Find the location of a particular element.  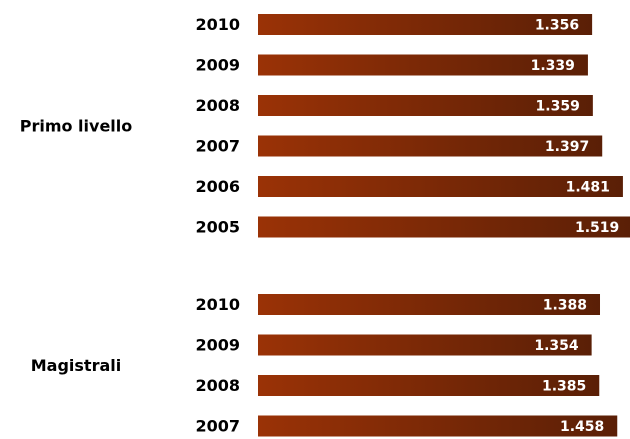

data-label: 1.385 is located at coordinates (564, 387).